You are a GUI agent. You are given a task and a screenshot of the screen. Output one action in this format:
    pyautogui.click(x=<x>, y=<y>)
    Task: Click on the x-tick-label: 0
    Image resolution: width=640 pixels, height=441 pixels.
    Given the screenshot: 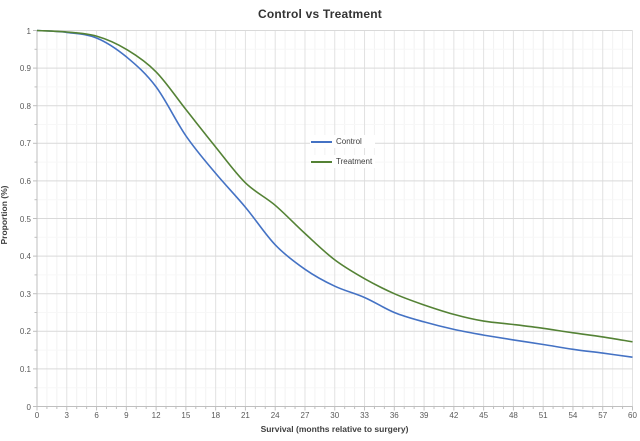 What is the action you would take?
    pyautogui.click(x=37, y=415)
    